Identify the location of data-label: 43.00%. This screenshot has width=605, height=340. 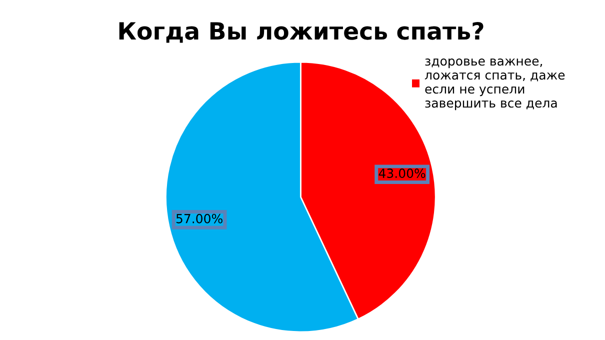
(402, 173).